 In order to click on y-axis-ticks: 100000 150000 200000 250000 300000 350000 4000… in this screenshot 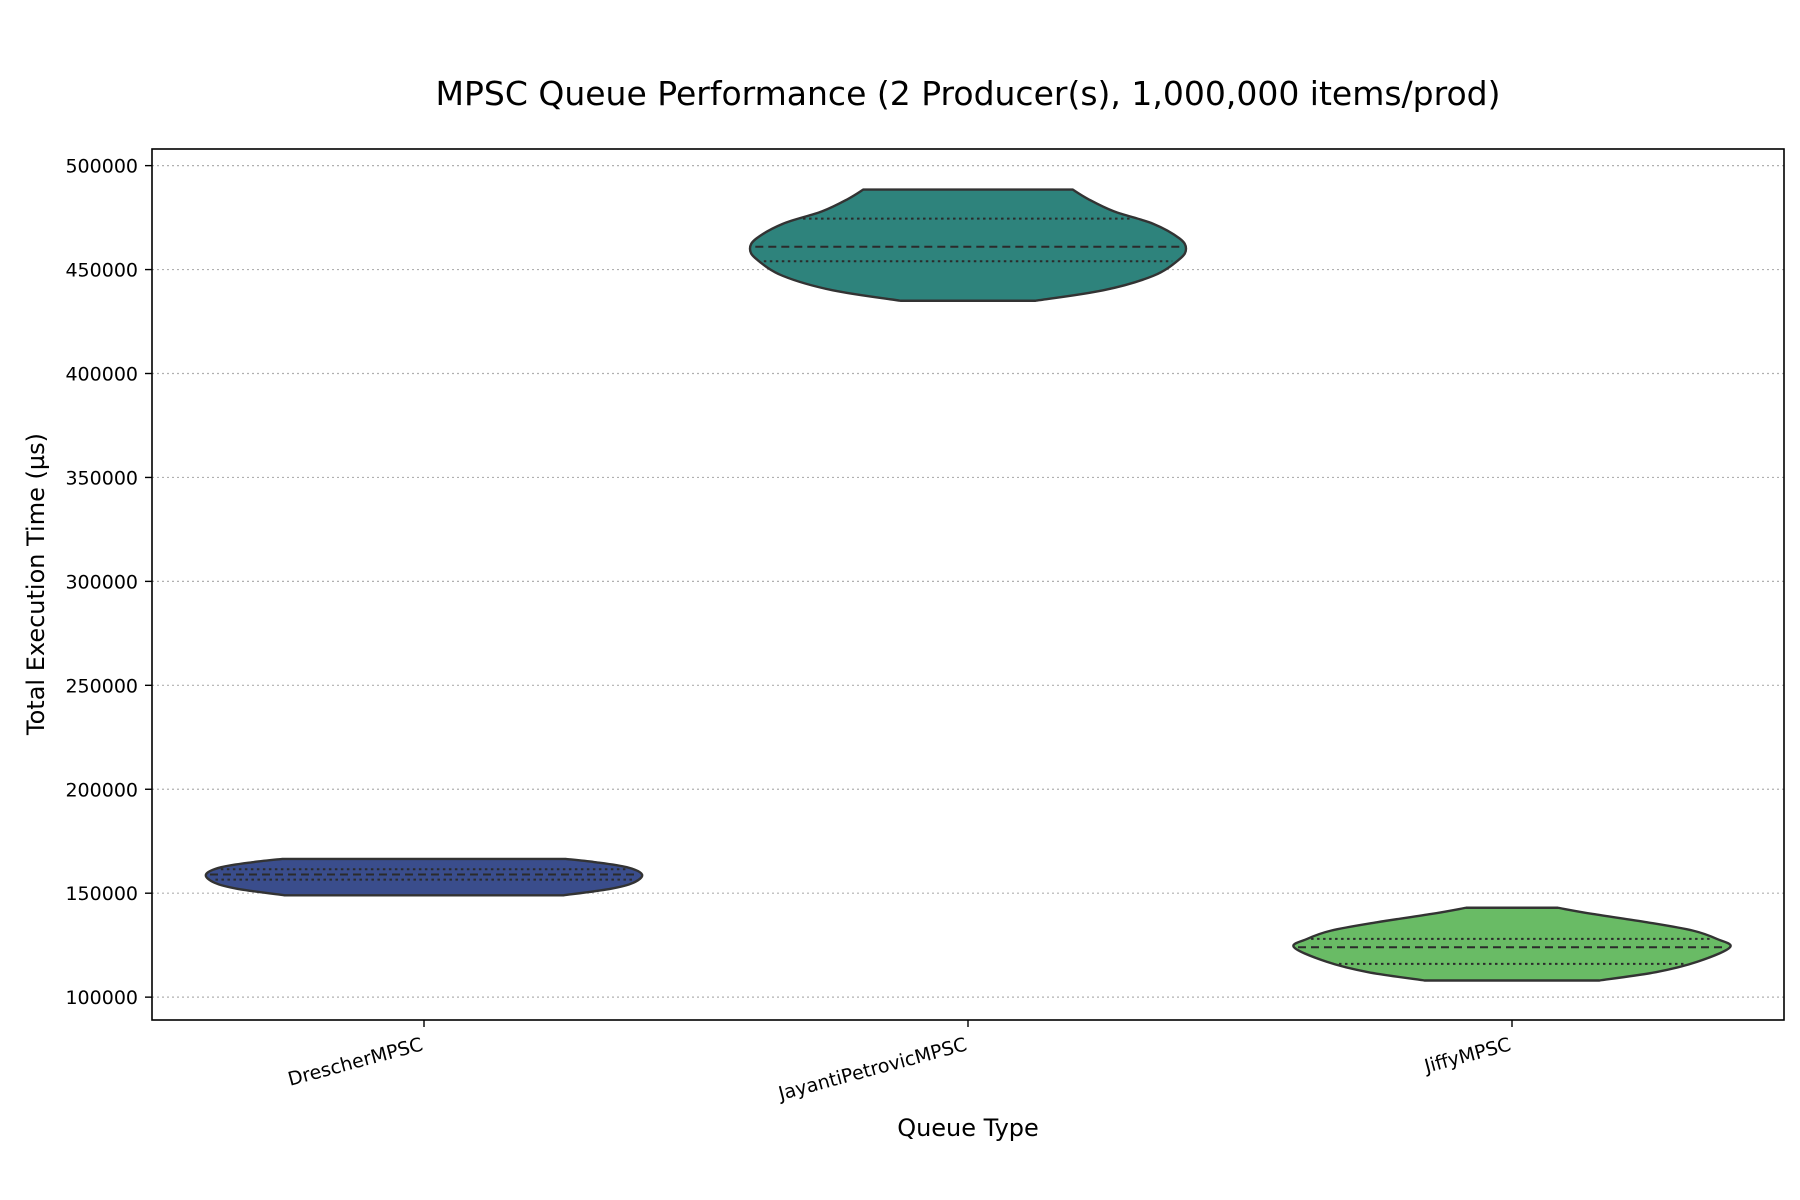, I will do `click(108, 582)`.